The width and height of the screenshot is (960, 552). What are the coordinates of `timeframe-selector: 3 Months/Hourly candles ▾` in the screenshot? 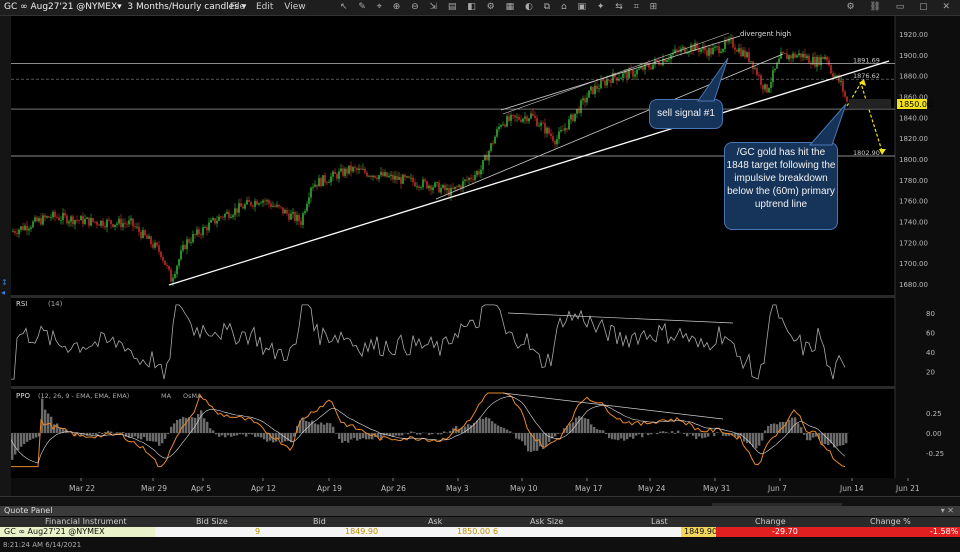 It's located at (187, 7).